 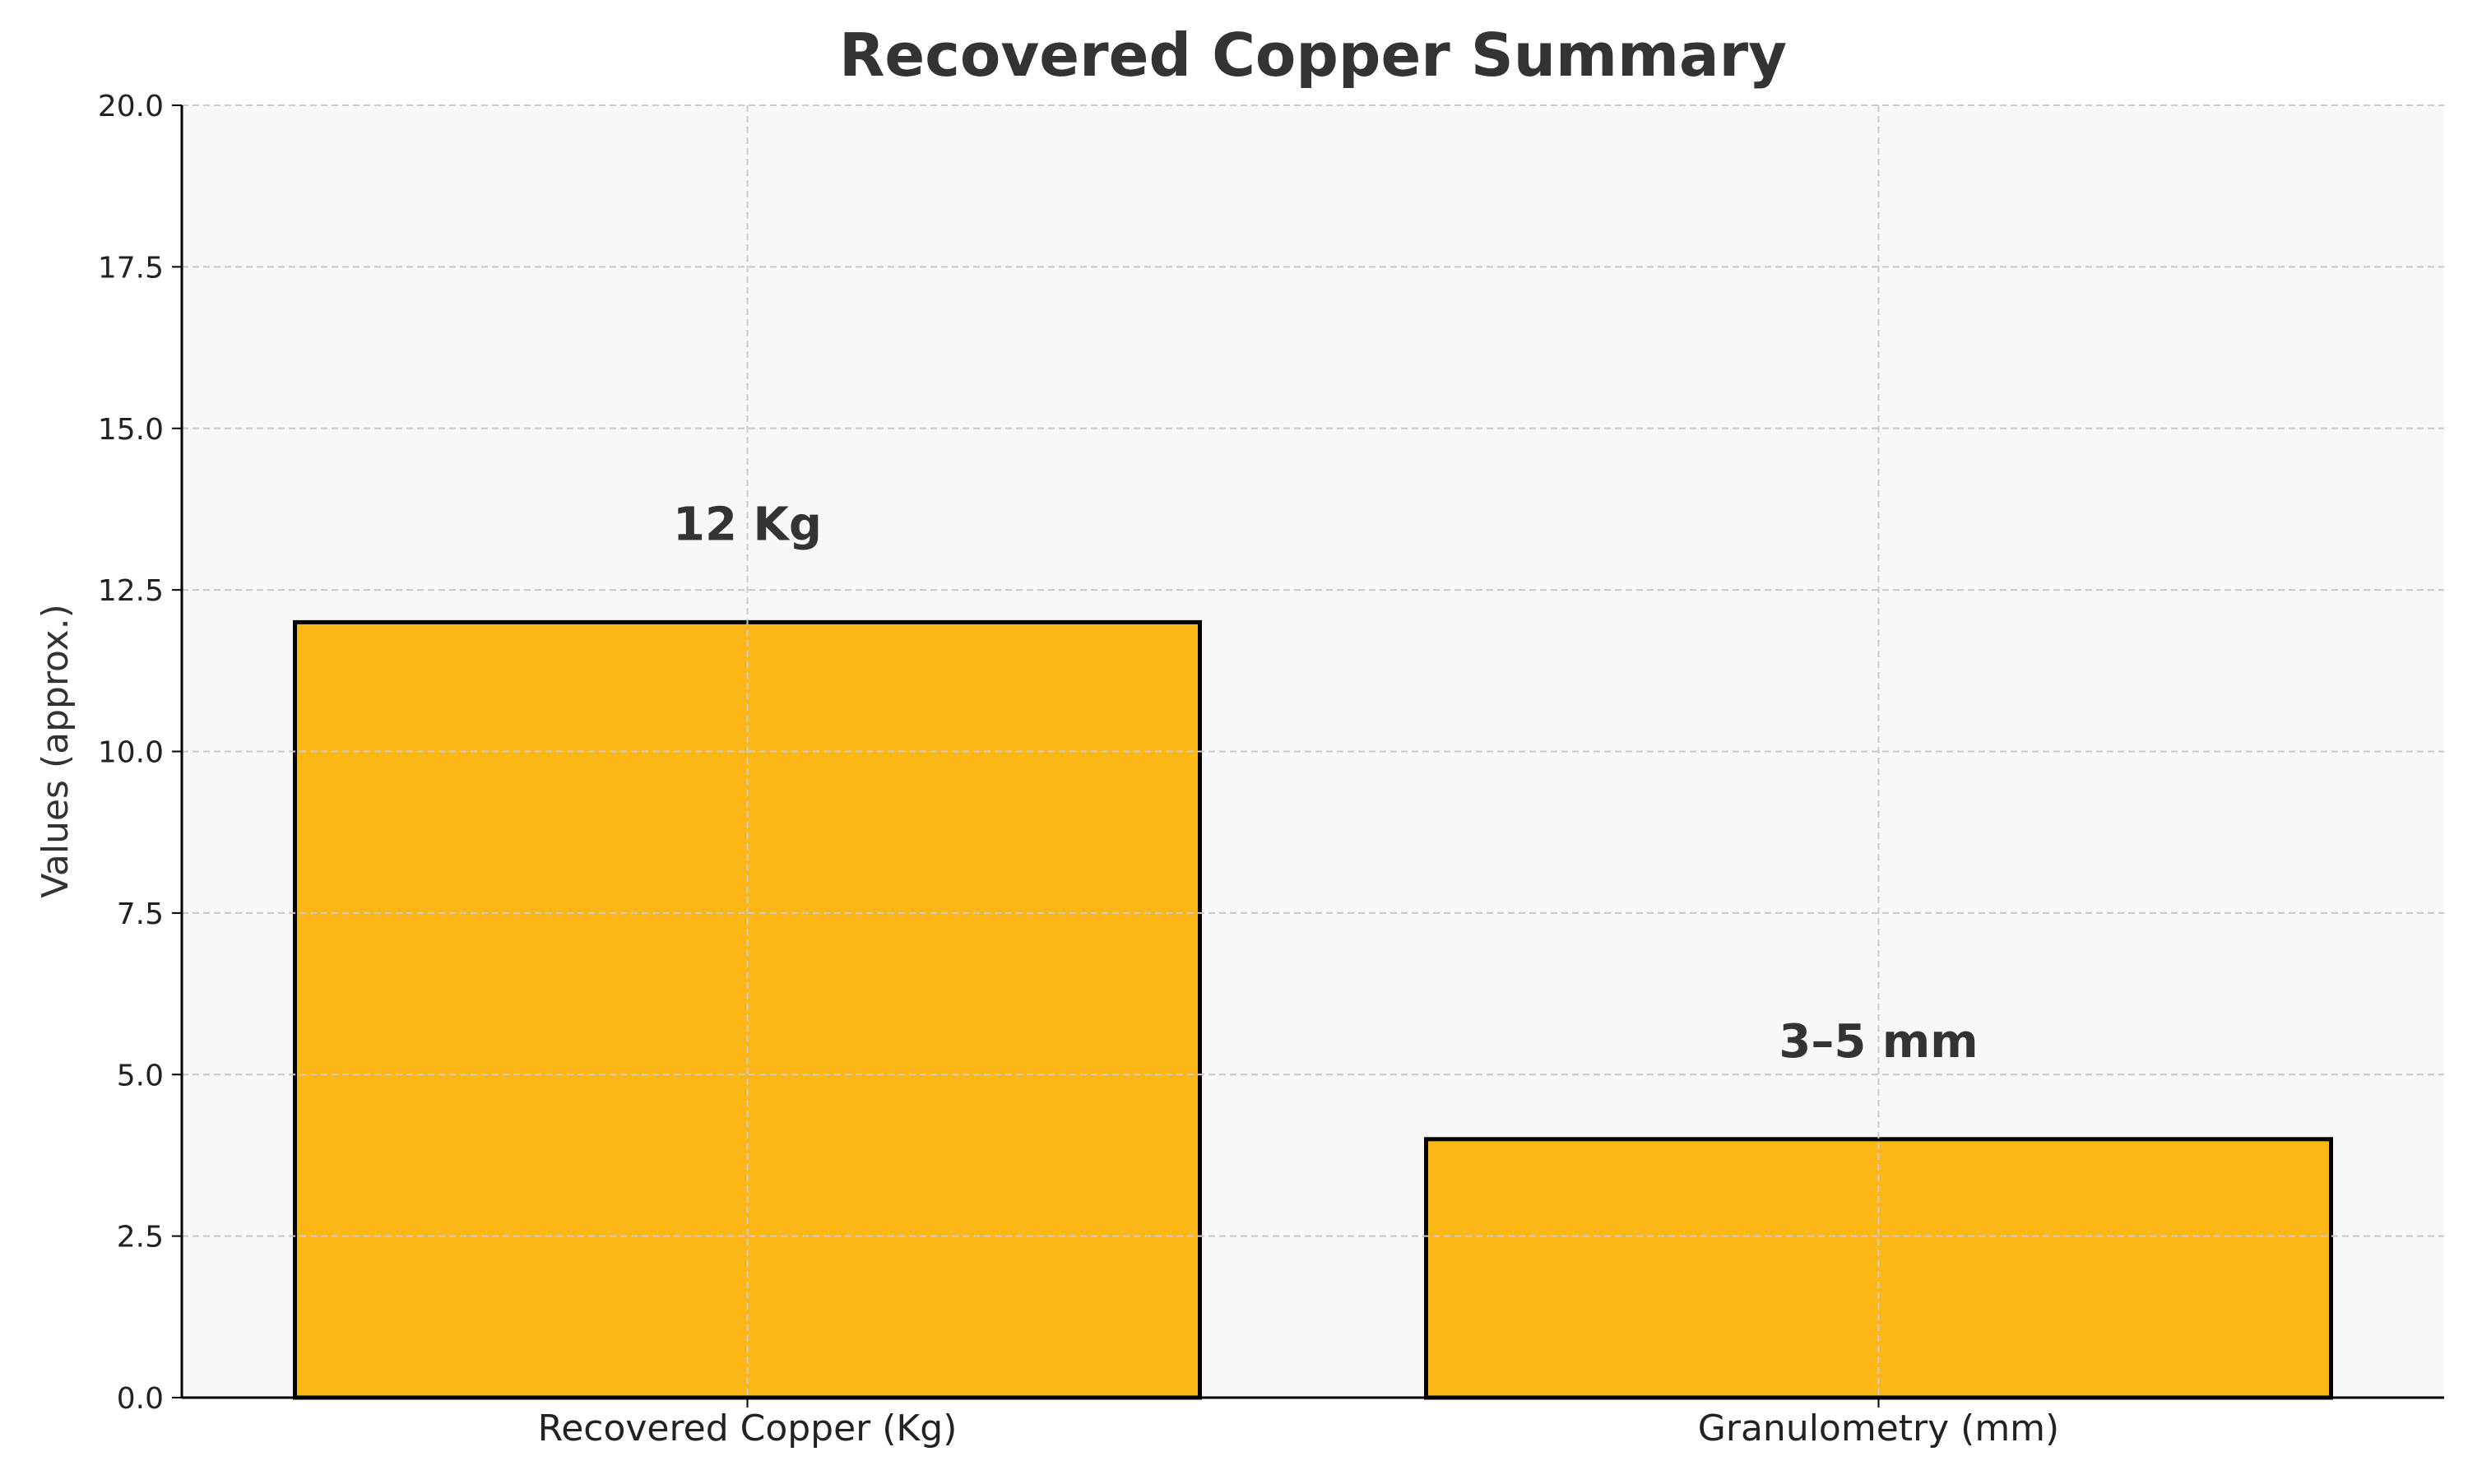 What do you see at coordinates (131, 268) in the screenshot?
I see `y-tick-label: 17.5` at bounding box center [131, 268].